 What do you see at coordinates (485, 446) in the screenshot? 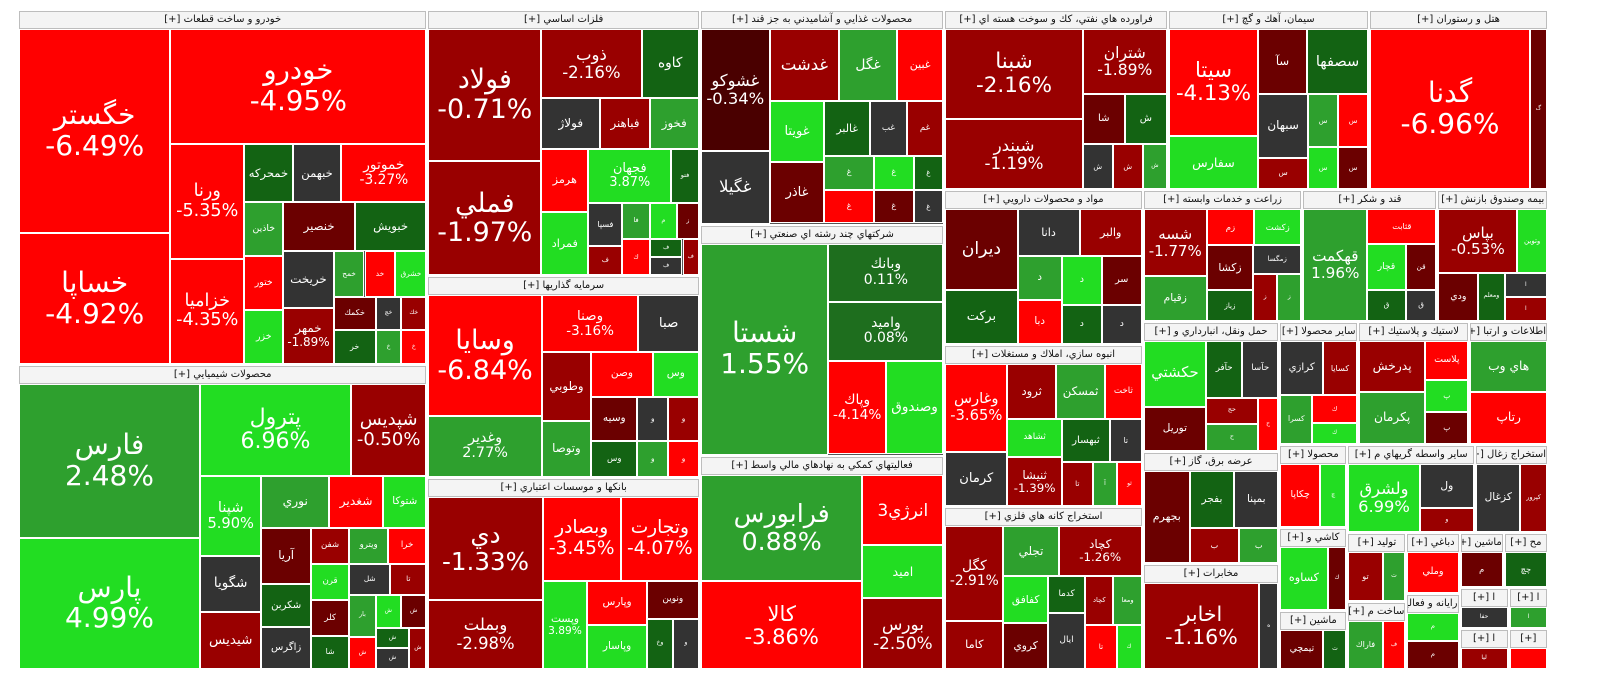
I see `stock-tile: وغدير 2.77%` at bounding box center [485, 446].